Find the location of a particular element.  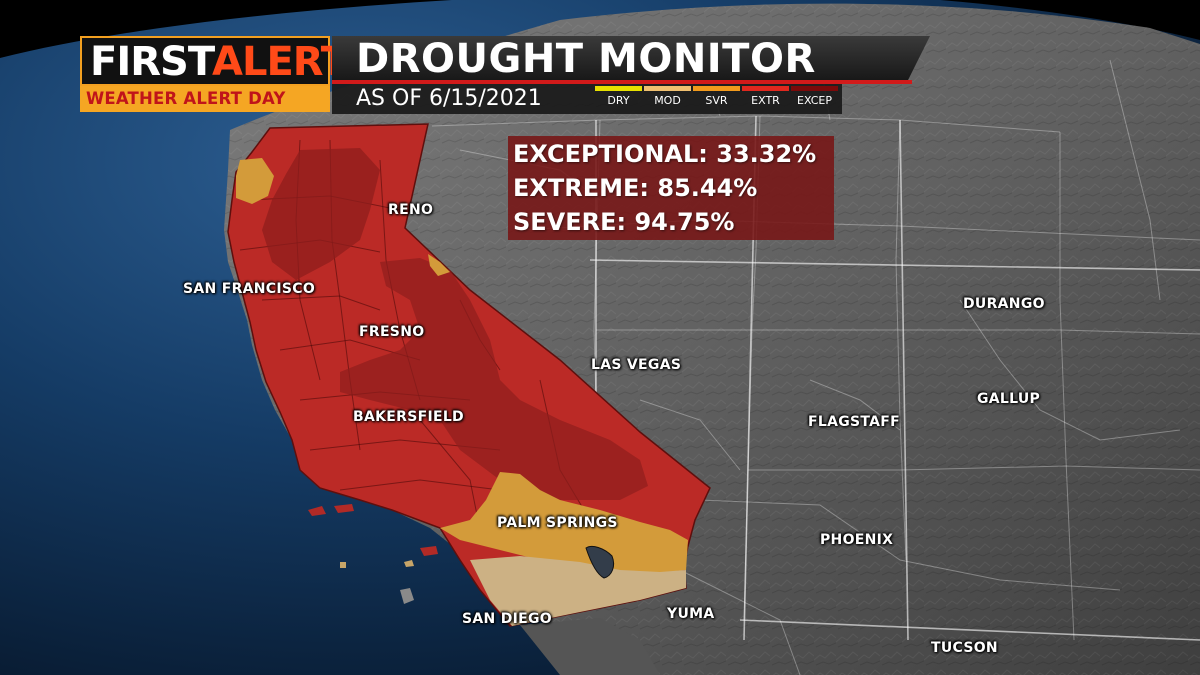

california-moderate-south is located at coordinates (578, 591).